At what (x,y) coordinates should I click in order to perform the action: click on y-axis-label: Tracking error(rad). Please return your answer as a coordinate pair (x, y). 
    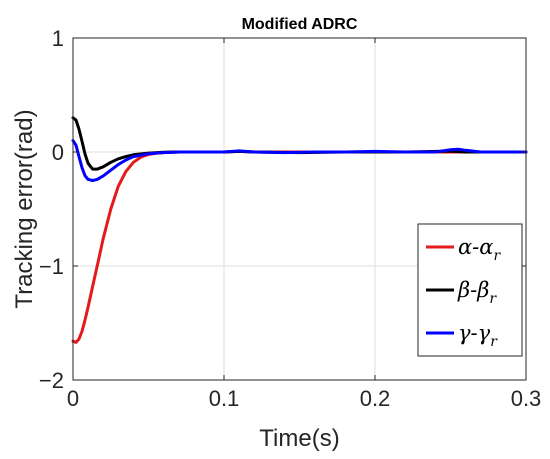
    Looking at the image, I should click on (24, 208).